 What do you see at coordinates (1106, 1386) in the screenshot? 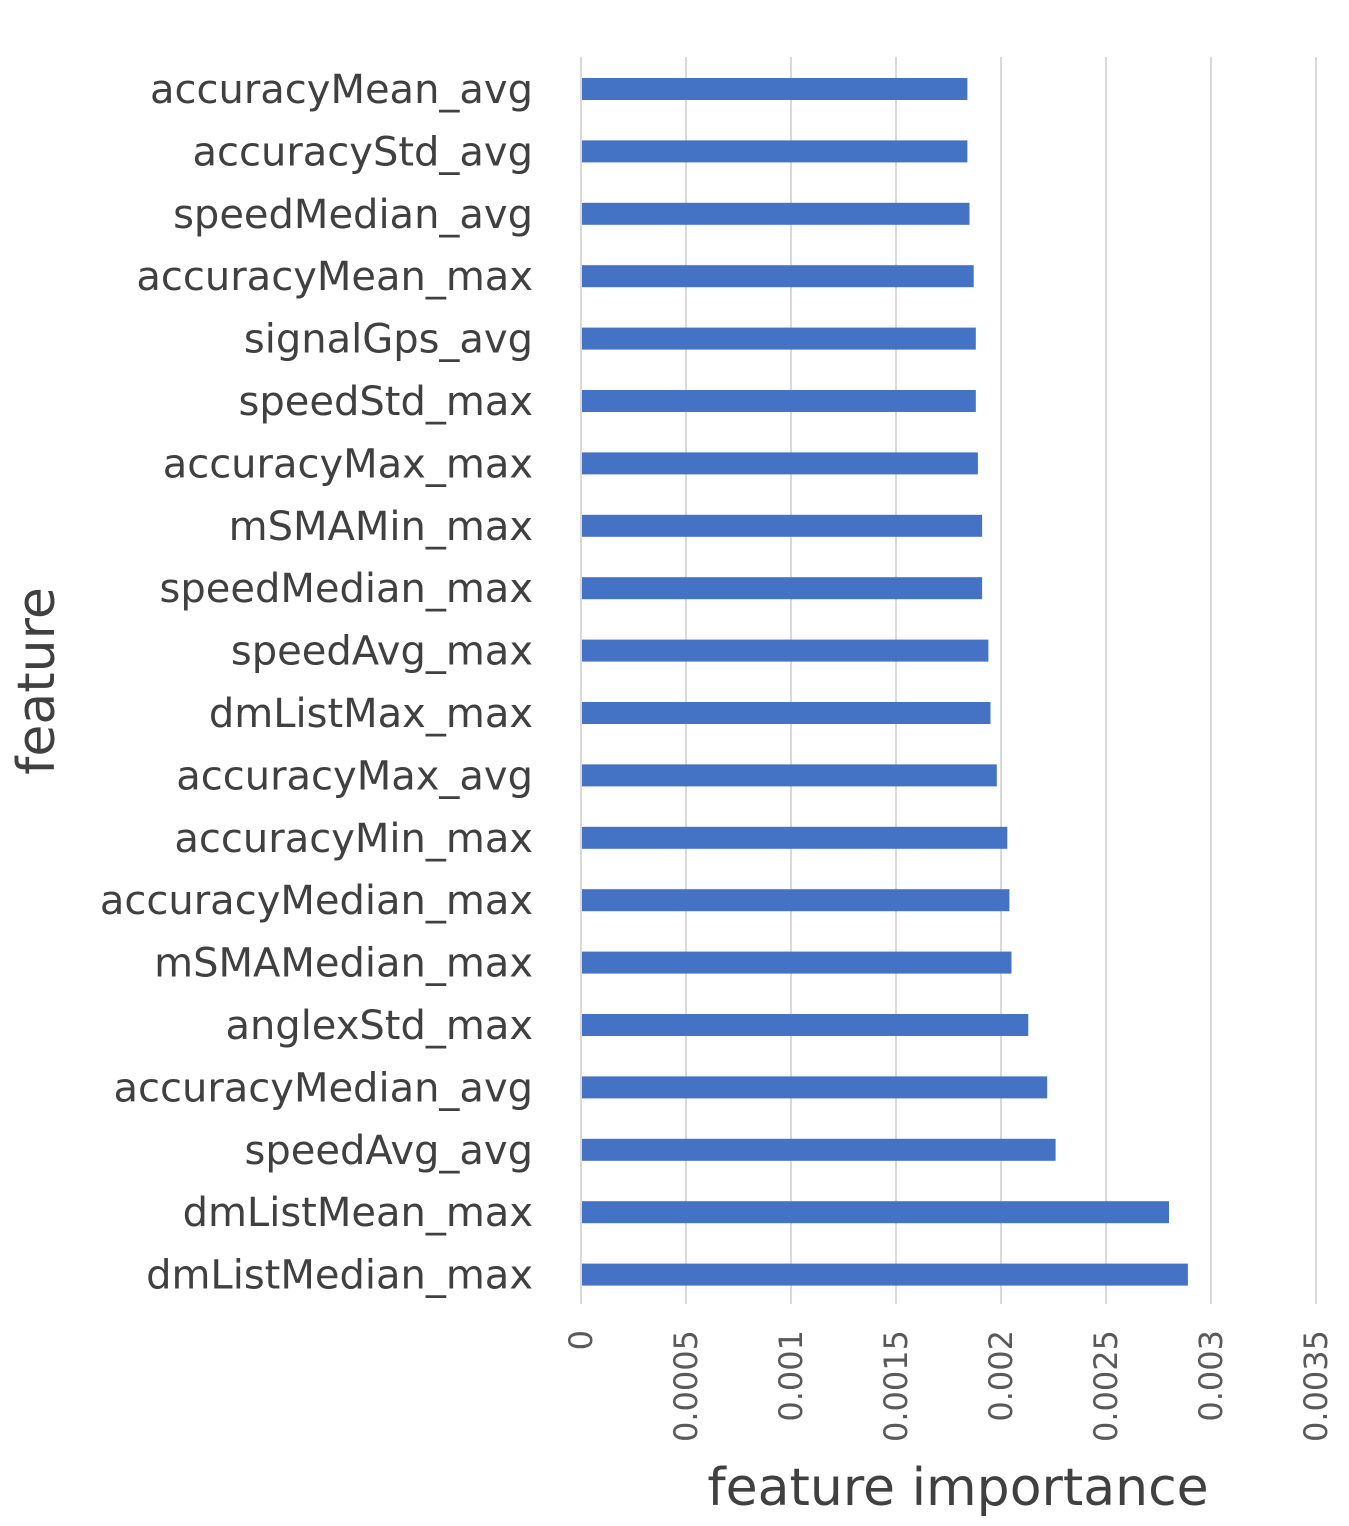
I see `x-tick-label: 0.0025` at bounding box center [1106, 1386].